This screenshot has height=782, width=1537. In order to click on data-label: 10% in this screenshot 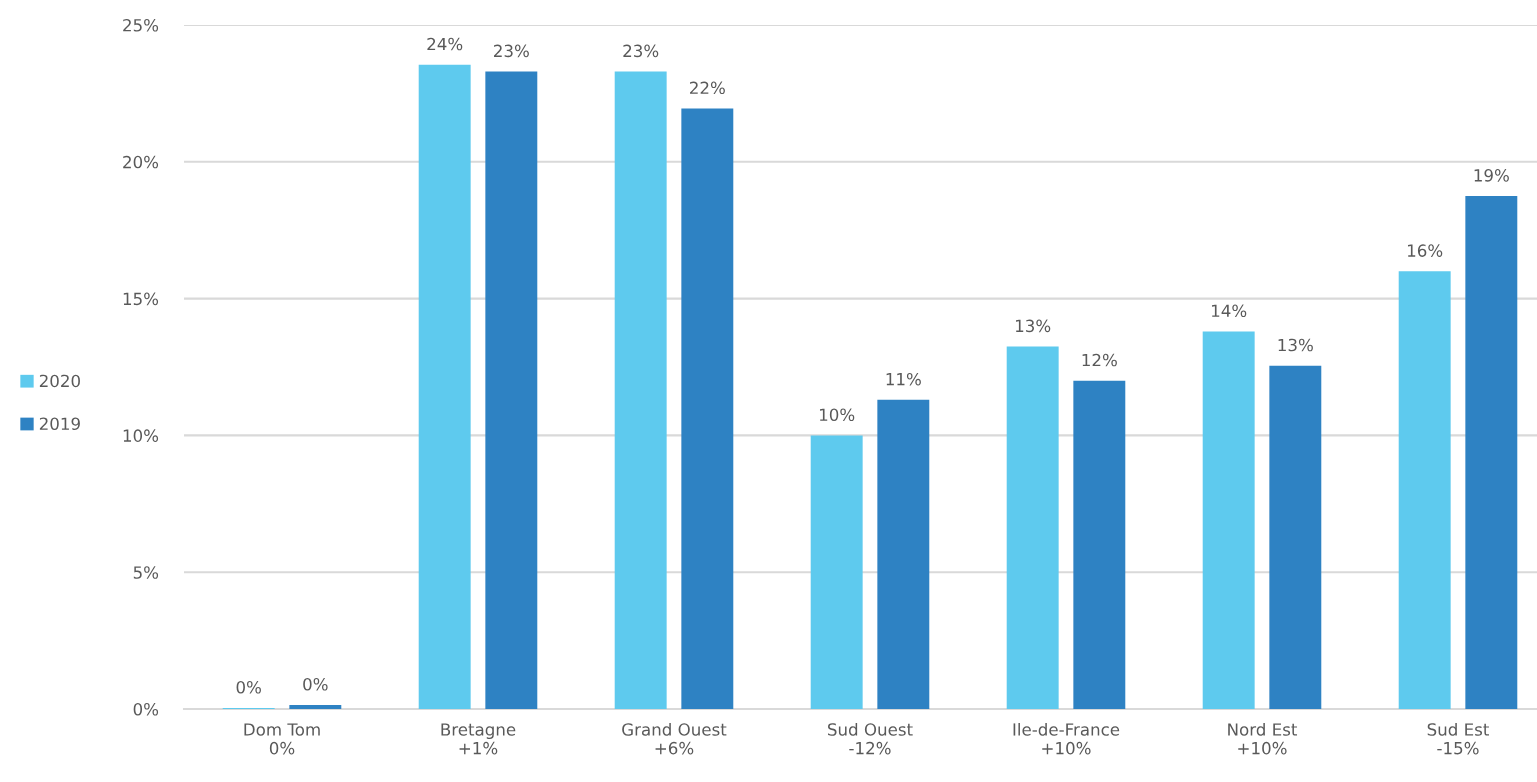, I will do `click(837, 415)`.